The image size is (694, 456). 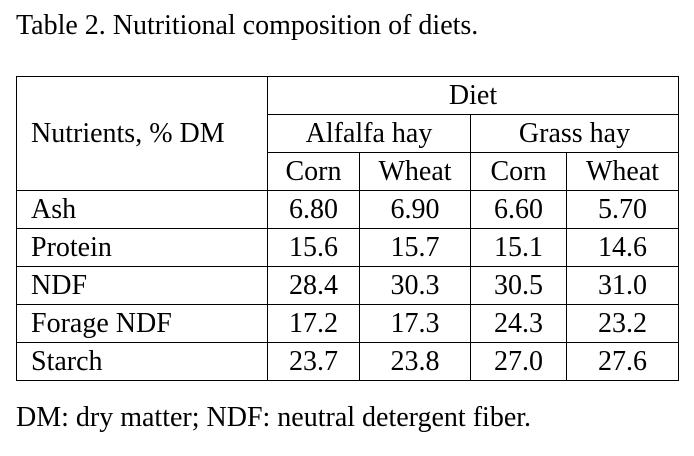 I want to click on table-cell: 6.90, so click(x=415, y=209).